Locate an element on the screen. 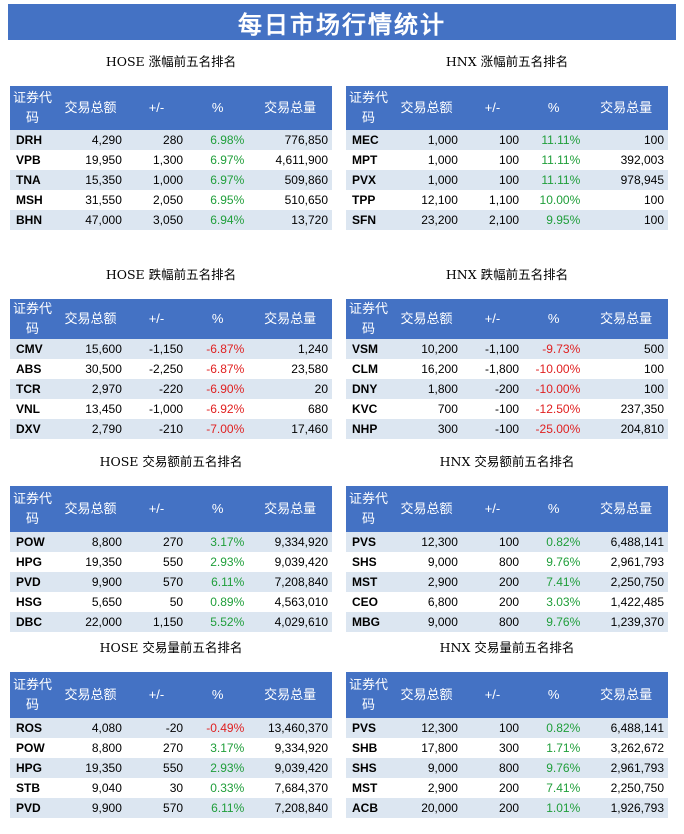 Image resolution: width=684 pixels, height=834 pixels. stock-code-cell: ABS is located at coordinates (29, 369).